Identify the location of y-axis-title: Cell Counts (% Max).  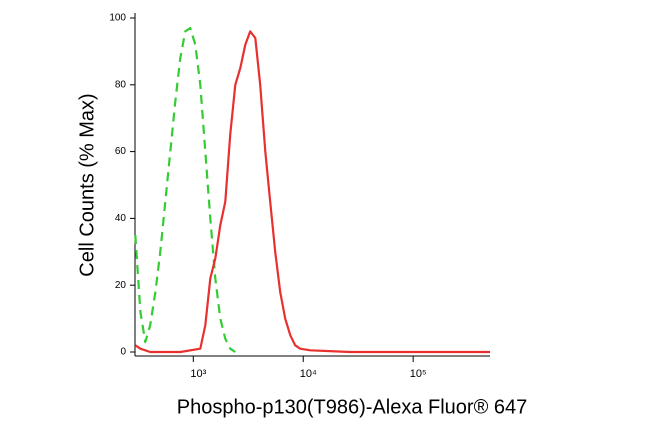
(87, 184).